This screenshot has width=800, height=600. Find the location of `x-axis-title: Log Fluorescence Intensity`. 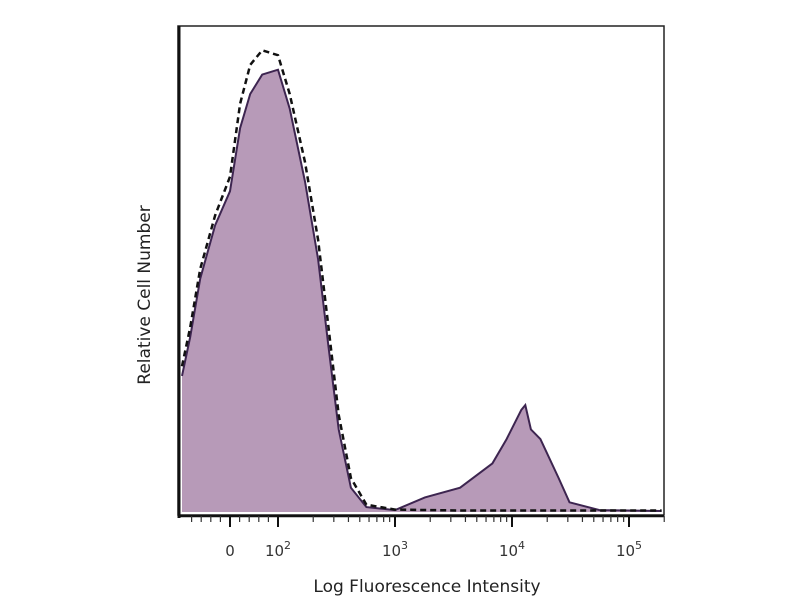

x-axis-title: Log Fluorescence Intensity is located at coordinates (426, 587).